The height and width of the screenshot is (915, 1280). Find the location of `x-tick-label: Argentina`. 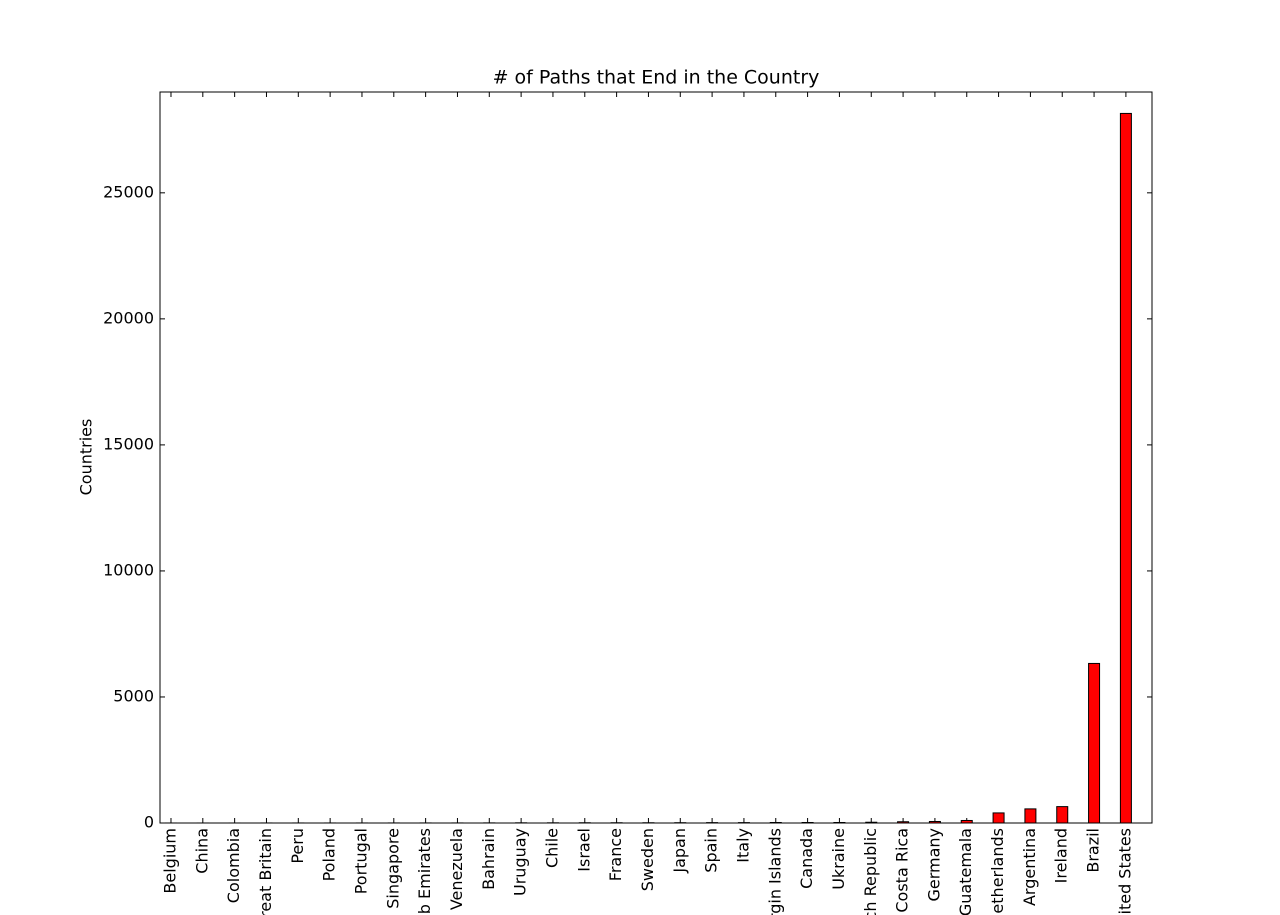

x-tick-label: Argentina is located at coordinates (1029, 867).